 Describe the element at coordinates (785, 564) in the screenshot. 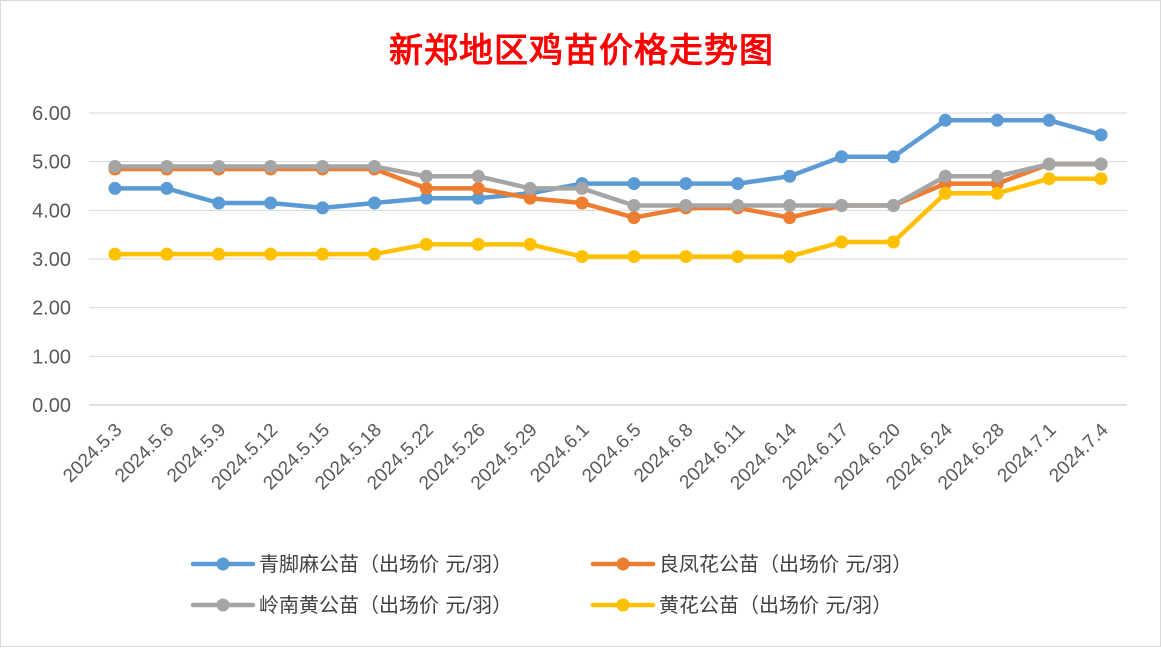

I see `legend-label: 良凤花公苗（出场价 元/羽）` at that location.